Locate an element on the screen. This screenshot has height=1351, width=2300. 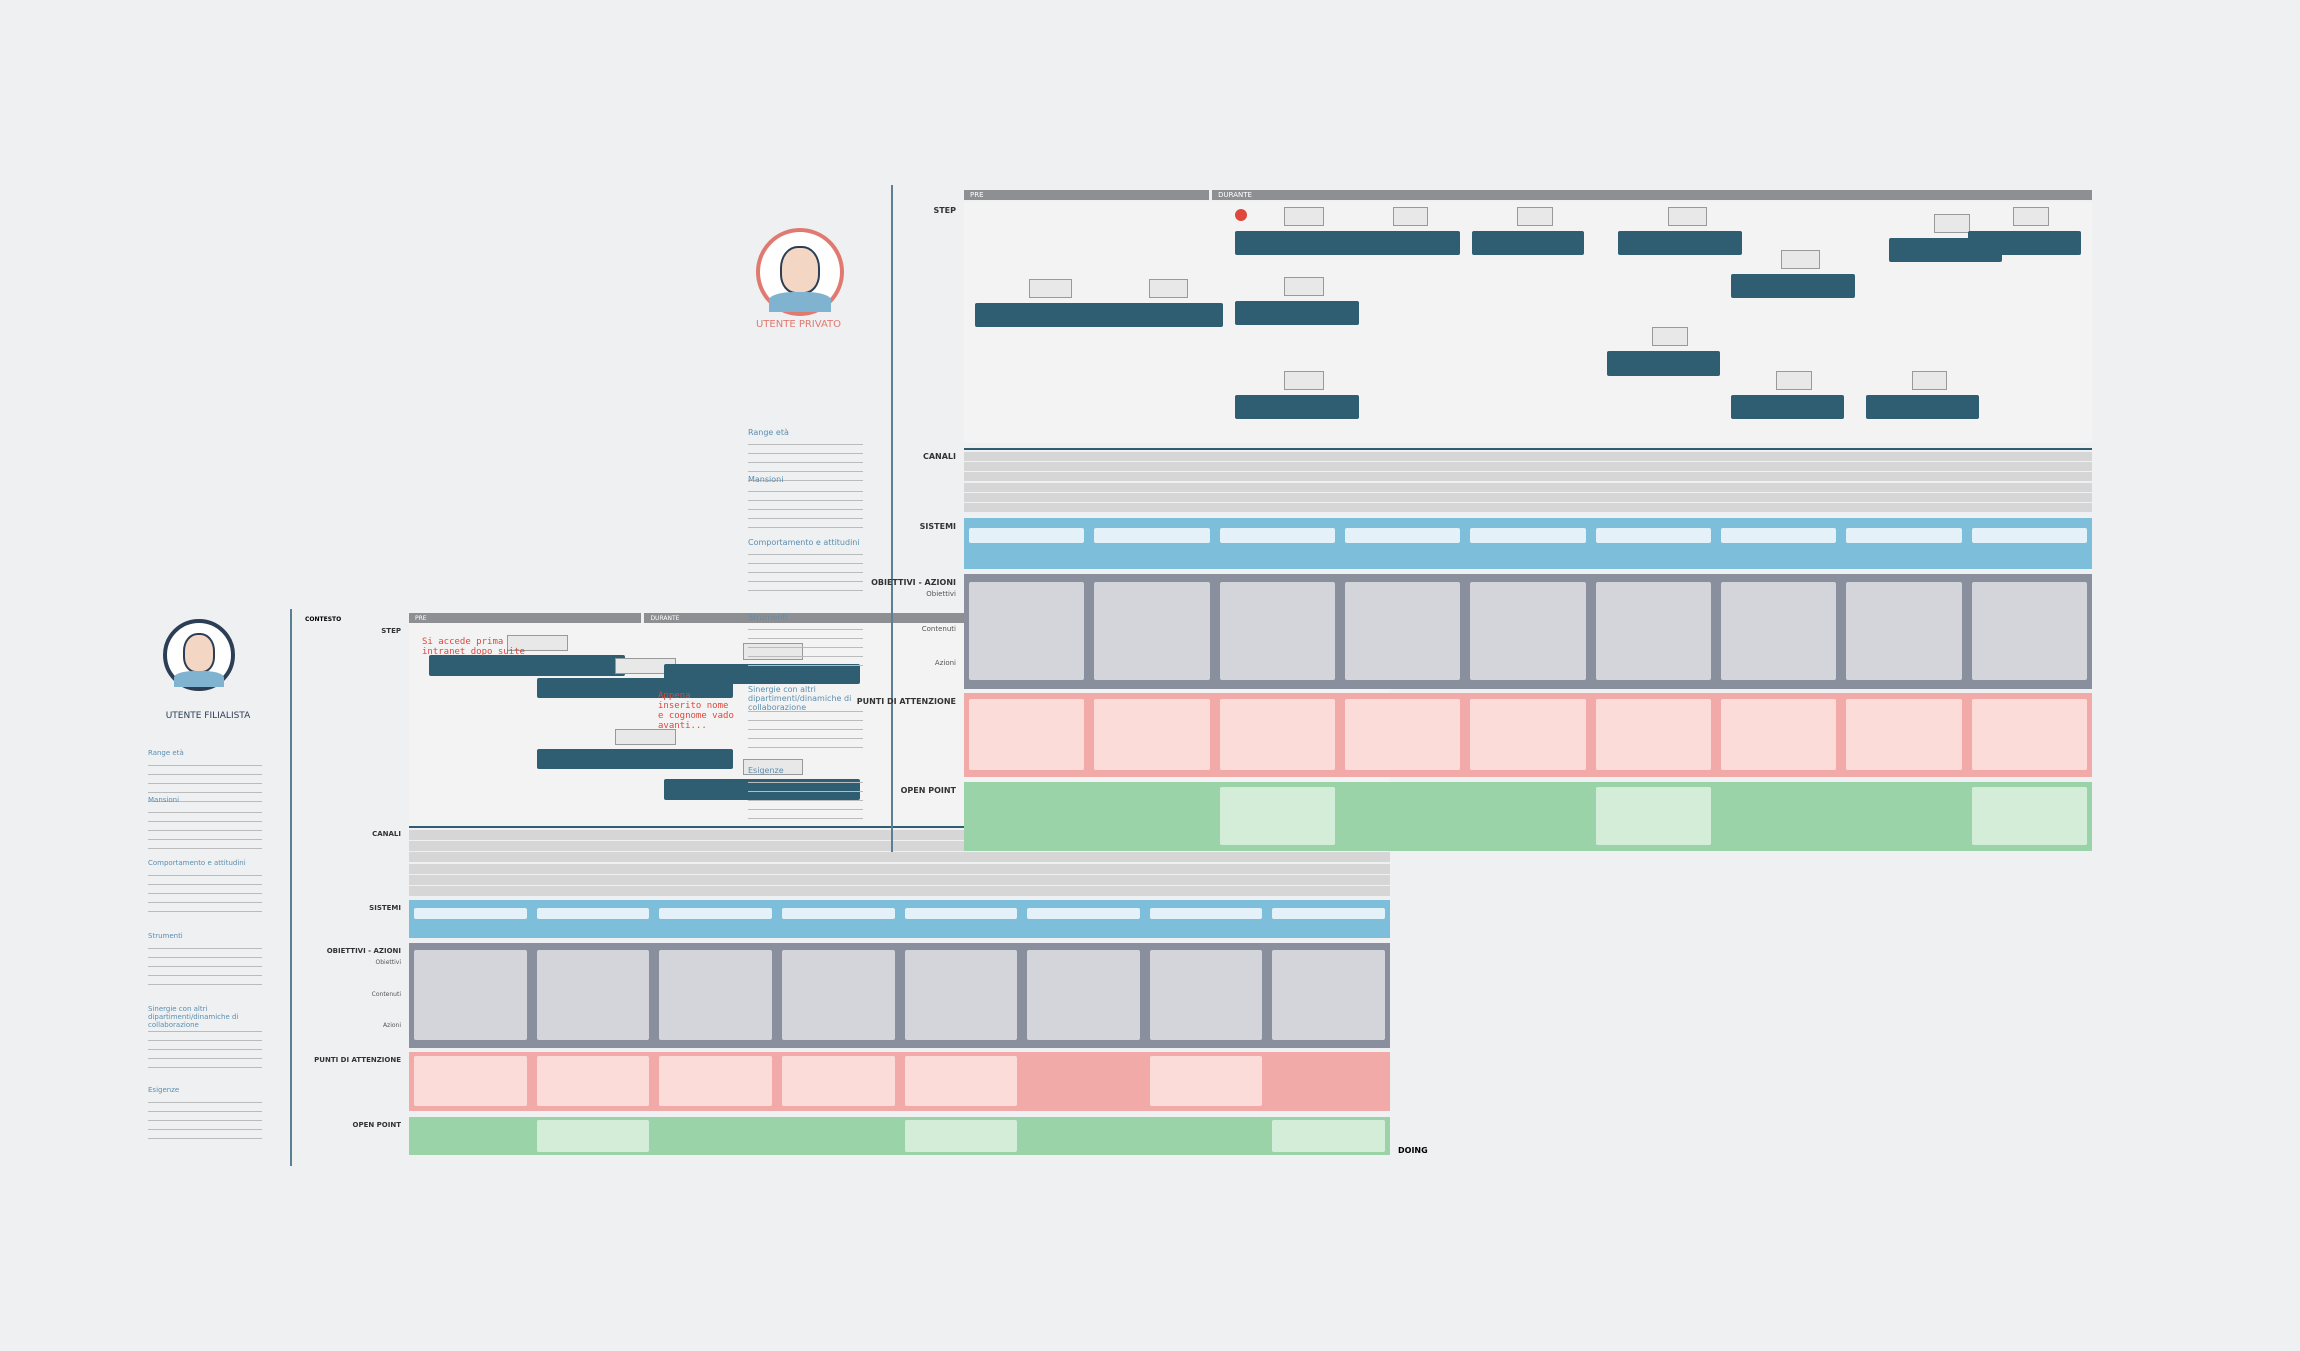
divider is located at coordinates (291, 887).